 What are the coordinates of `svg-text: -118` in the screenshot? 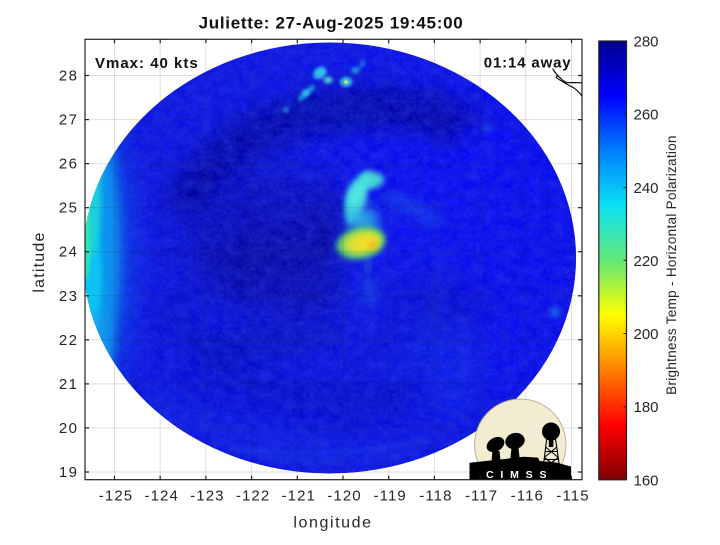 It's located at (435, 496).